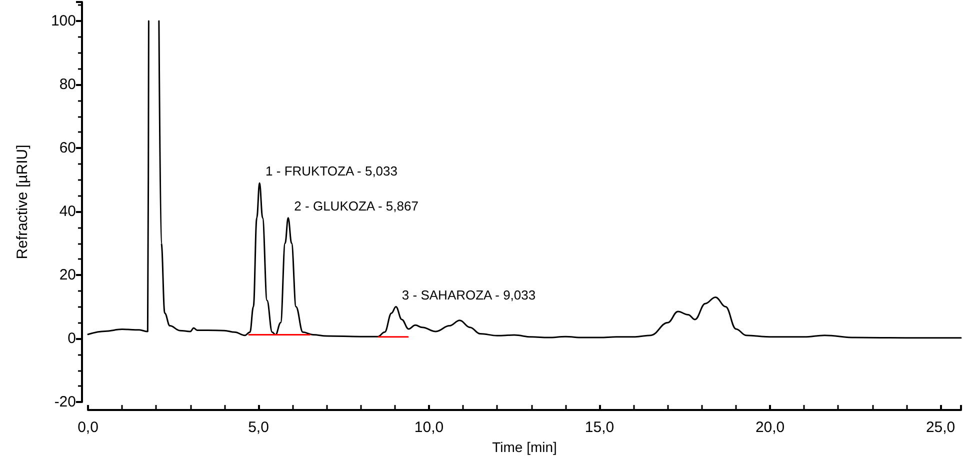 This screenshot has width=963, height=459. Describe the element at coordinates (332, 170) in the screenshot. I see `annotation: 1 - FRUKTOZA - 5,033` at that location.